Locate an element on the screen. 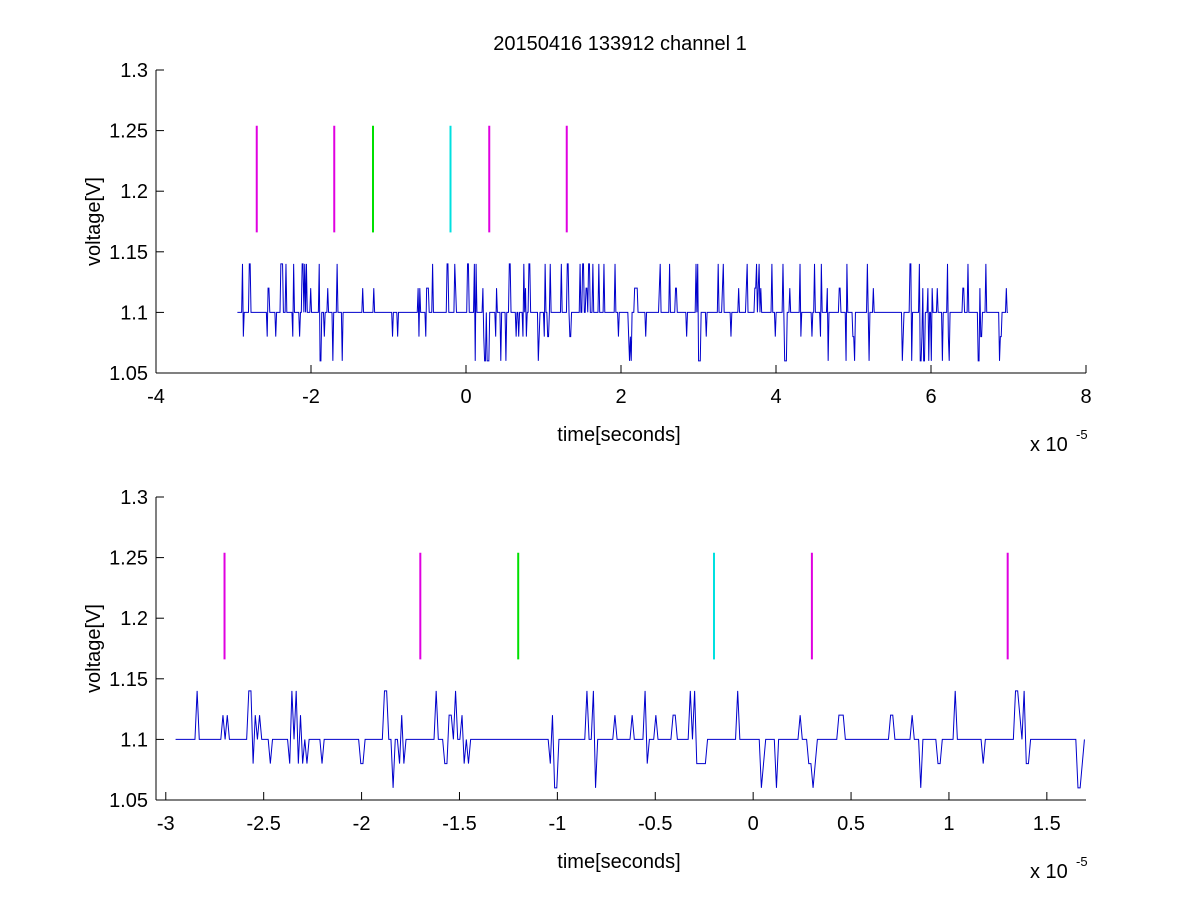 The height and width of the screenshot is (901, 1200). x-tick-label: 2 is located at coordinates (620, 397).